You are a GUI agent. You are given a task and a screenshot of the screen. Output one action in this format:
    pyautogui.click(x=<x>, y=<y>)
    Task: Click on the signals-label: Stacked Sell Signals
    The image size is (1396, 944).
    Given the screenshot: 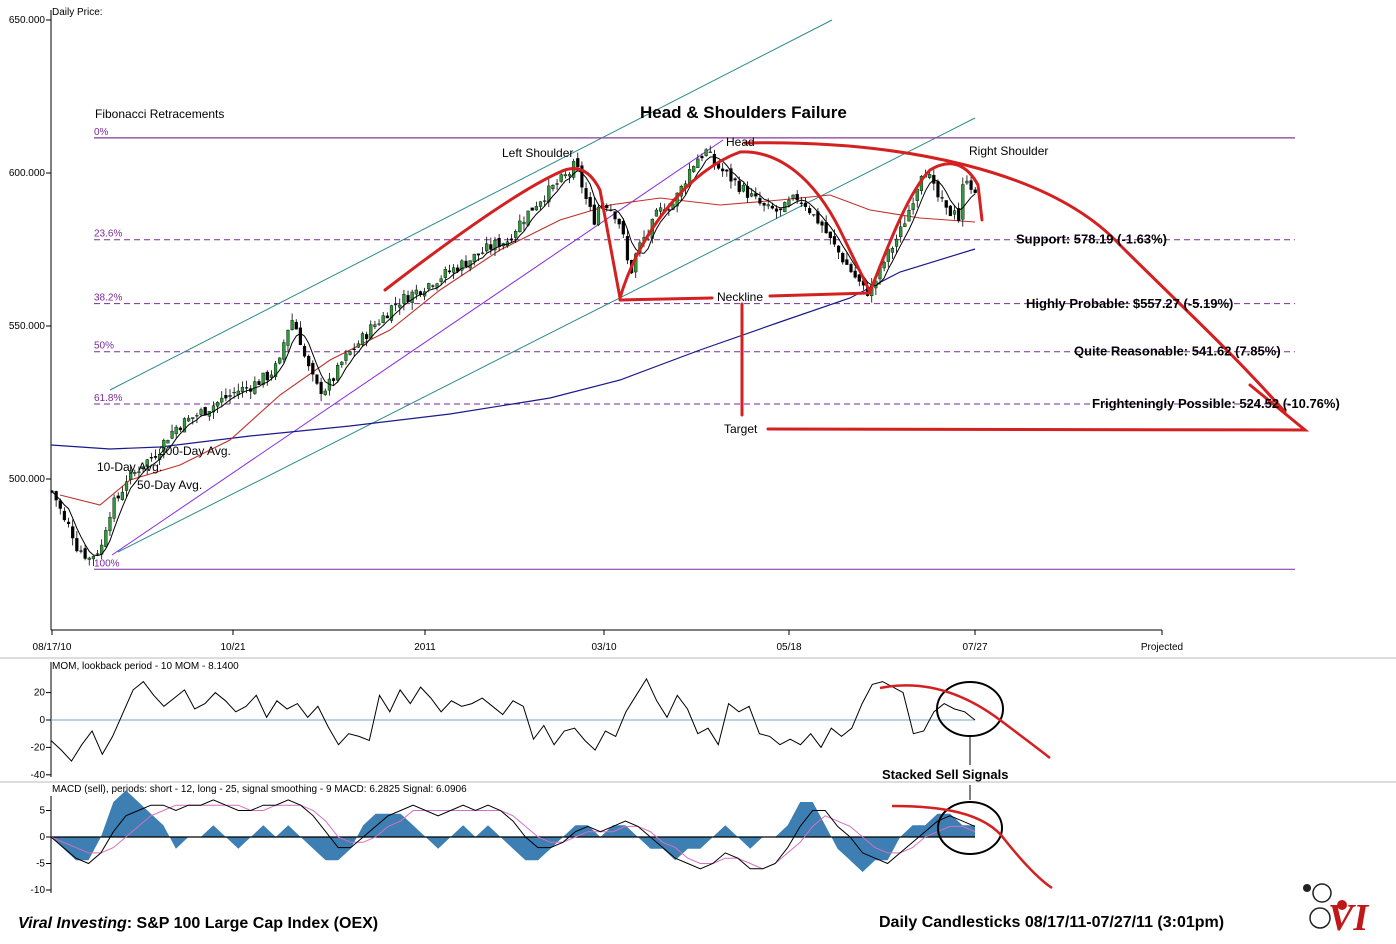 What is the action you would take?
    pyautogui.click(x=945, y=774)
    